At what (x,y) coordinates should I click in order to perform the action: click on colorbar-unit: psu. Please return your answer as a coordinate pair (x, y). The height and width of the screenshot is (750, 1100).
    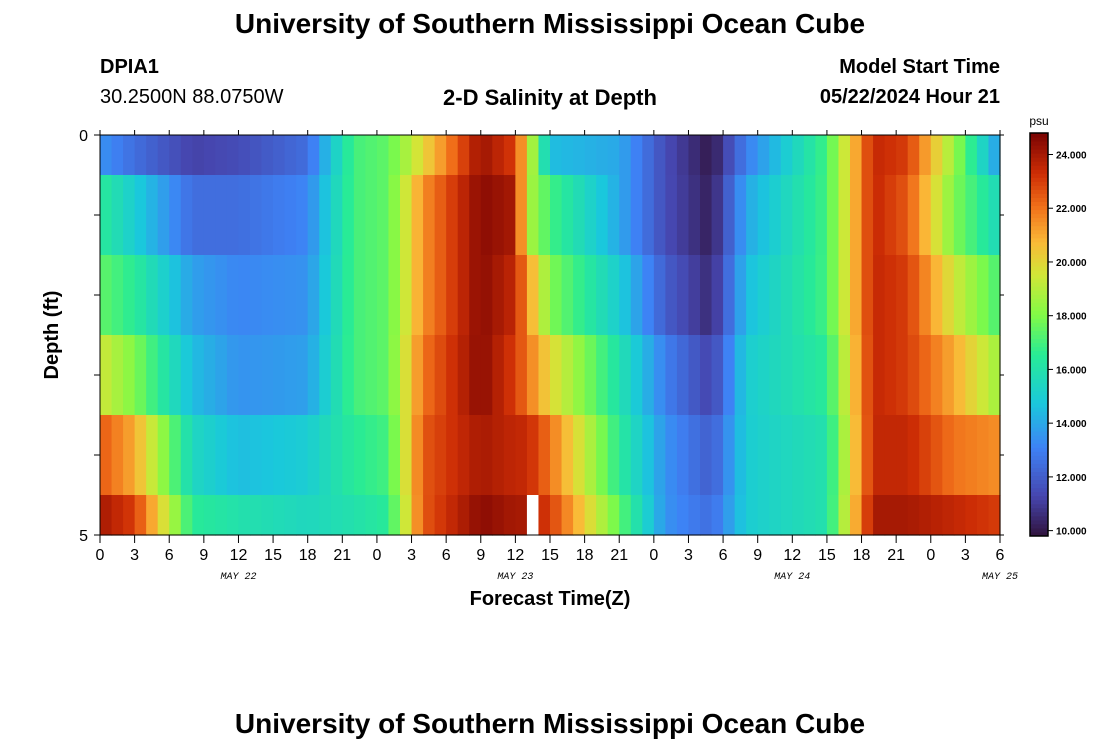
    Looking at the image, I should click on (1038, 121).